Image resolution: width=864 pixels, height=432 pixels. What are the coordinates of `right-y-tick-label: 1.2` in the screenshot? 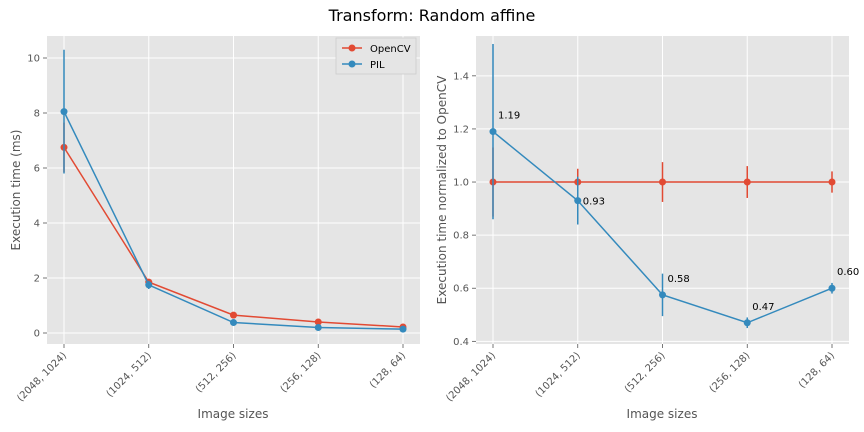 It's located at (461, 129).